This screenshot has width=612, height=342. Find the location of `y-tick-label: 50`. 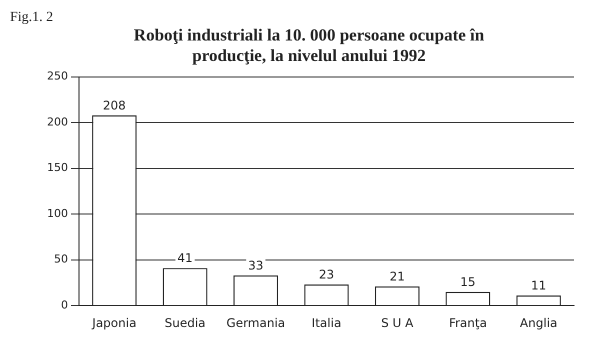

y-tick-label: 50 is located at coordinates (61, 259).